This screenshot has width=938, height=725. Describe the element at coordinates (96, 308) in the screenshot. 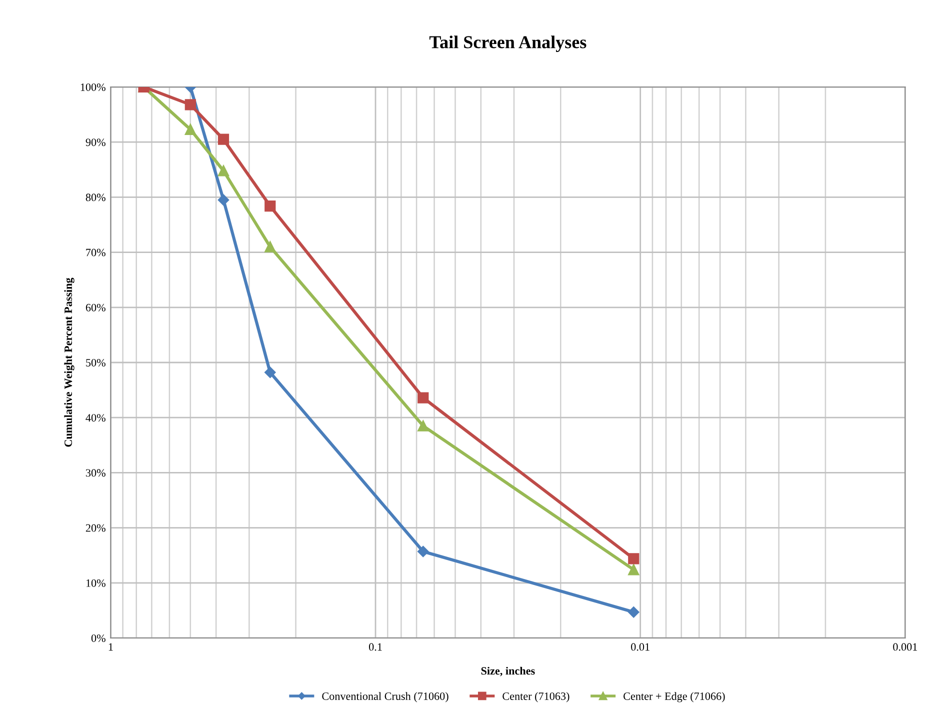

I see `y-tick-label: 60%` at that location.